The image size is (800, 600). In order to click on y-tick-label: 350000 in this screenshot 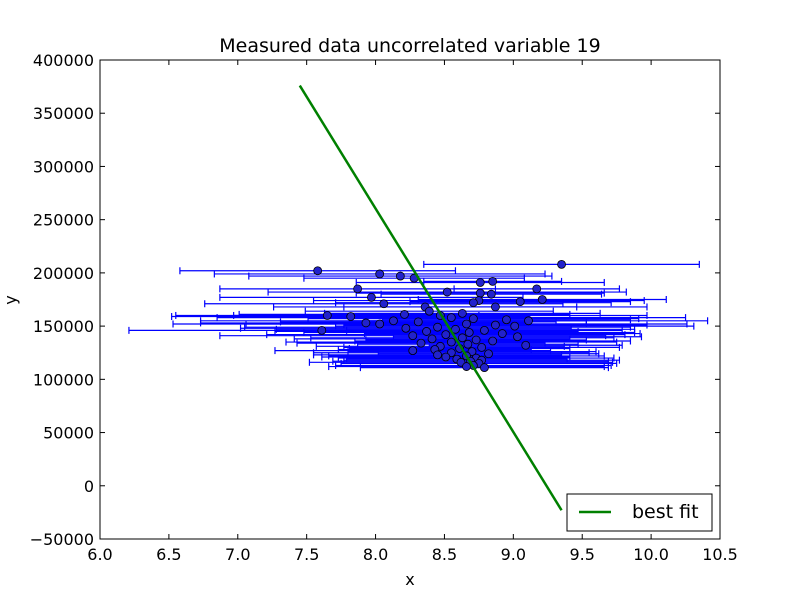, I will do `click(63, 113)`.